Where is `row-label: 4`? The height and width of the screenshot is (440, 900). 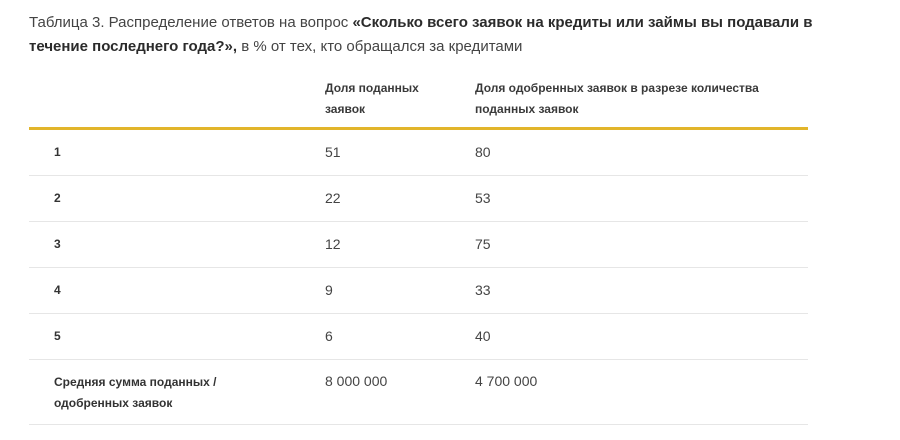 row-label: 4 is located at coordinates (57, 290).